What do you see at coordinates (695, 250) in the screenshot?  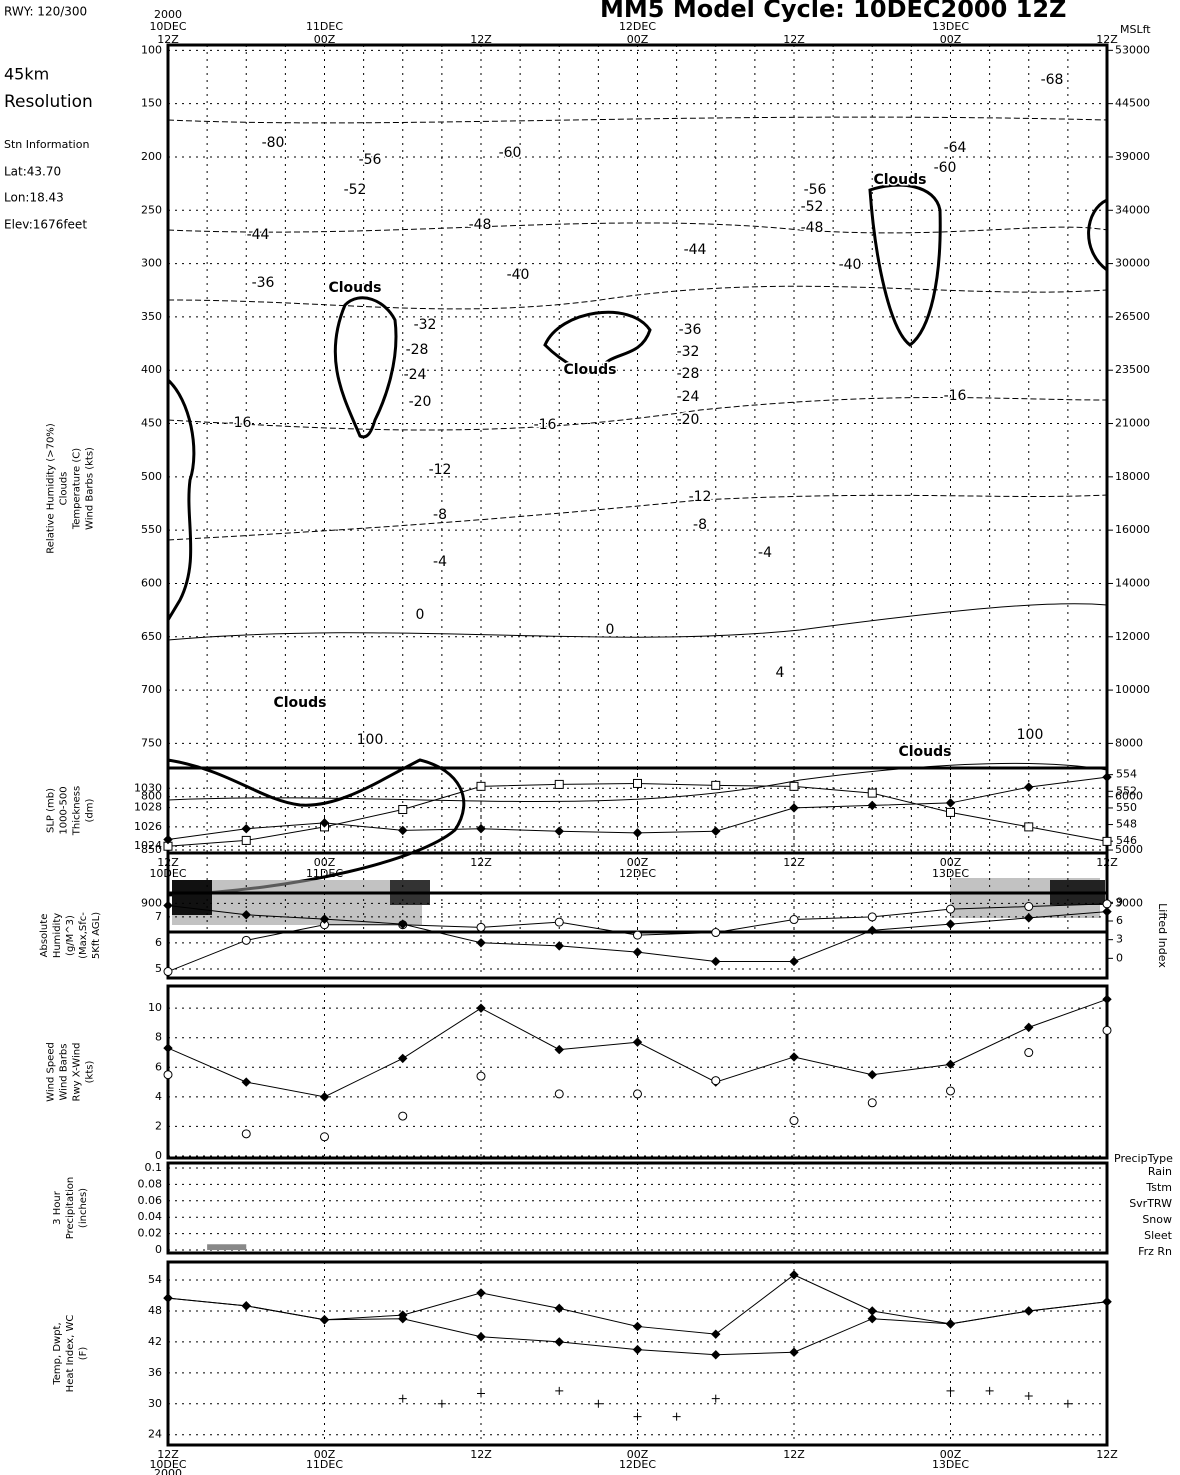 I see `contour-label: -44` at bounding box center [695, 250].